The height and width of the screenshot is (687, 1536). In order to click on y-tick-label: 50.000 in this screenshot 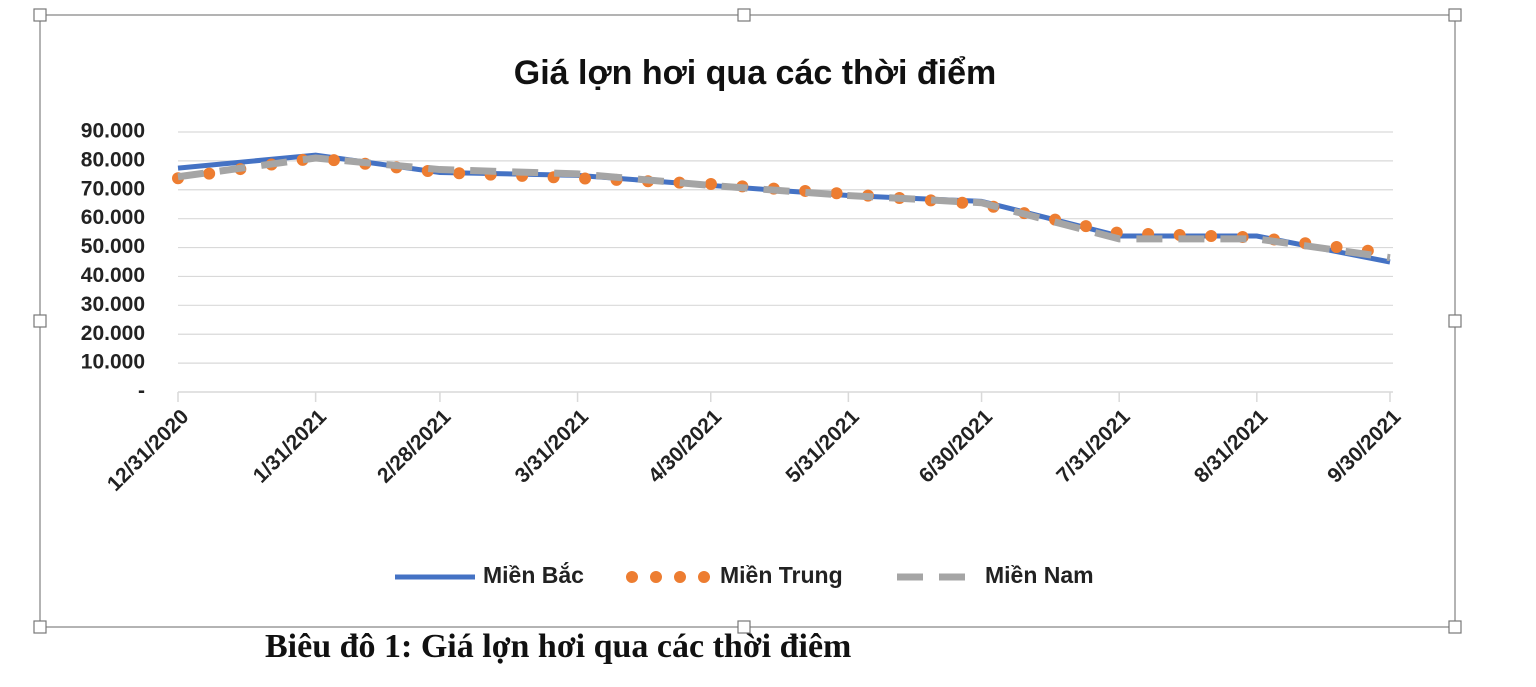, I will do `click(113, 246)`.